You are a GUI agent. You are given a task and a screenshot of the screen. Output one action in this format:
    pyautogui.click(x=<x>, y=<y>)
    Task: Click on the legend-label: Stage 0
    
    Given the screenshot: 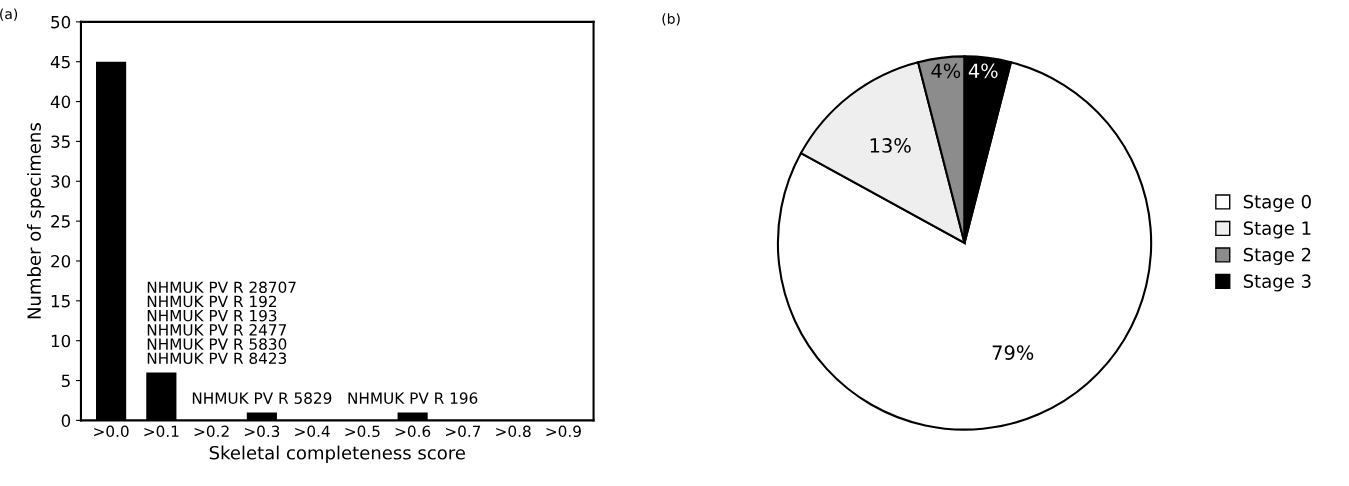 What is the action you would take?
    pyautogui.click(x=1277, y=203)
    